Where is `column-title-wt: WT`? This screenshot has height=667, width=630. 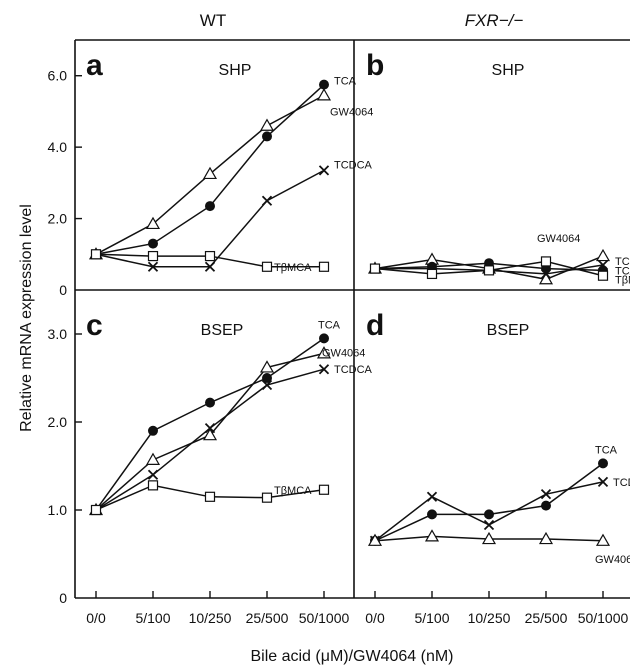
column-title-wt: WT is located at coordinates (213, 20).